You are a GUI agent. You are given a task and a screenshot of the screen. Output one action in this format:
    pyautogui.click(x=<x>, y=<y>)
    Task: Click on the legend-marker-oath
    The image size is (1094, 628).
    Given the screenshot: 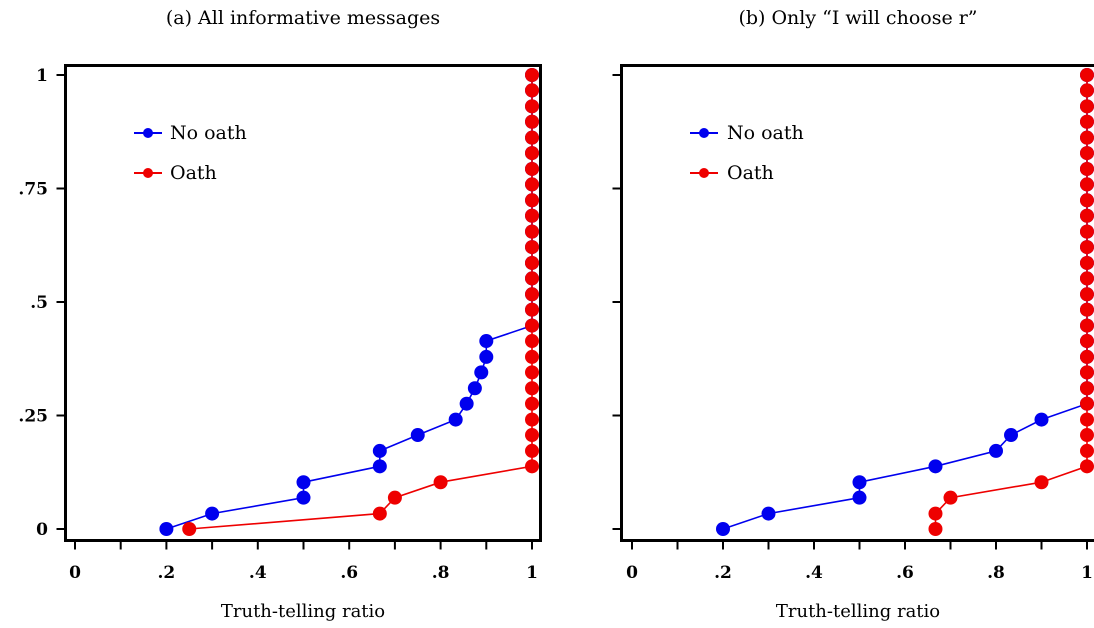 What is the action you would take?
    pyautogui.click(x=704, y=173)
    